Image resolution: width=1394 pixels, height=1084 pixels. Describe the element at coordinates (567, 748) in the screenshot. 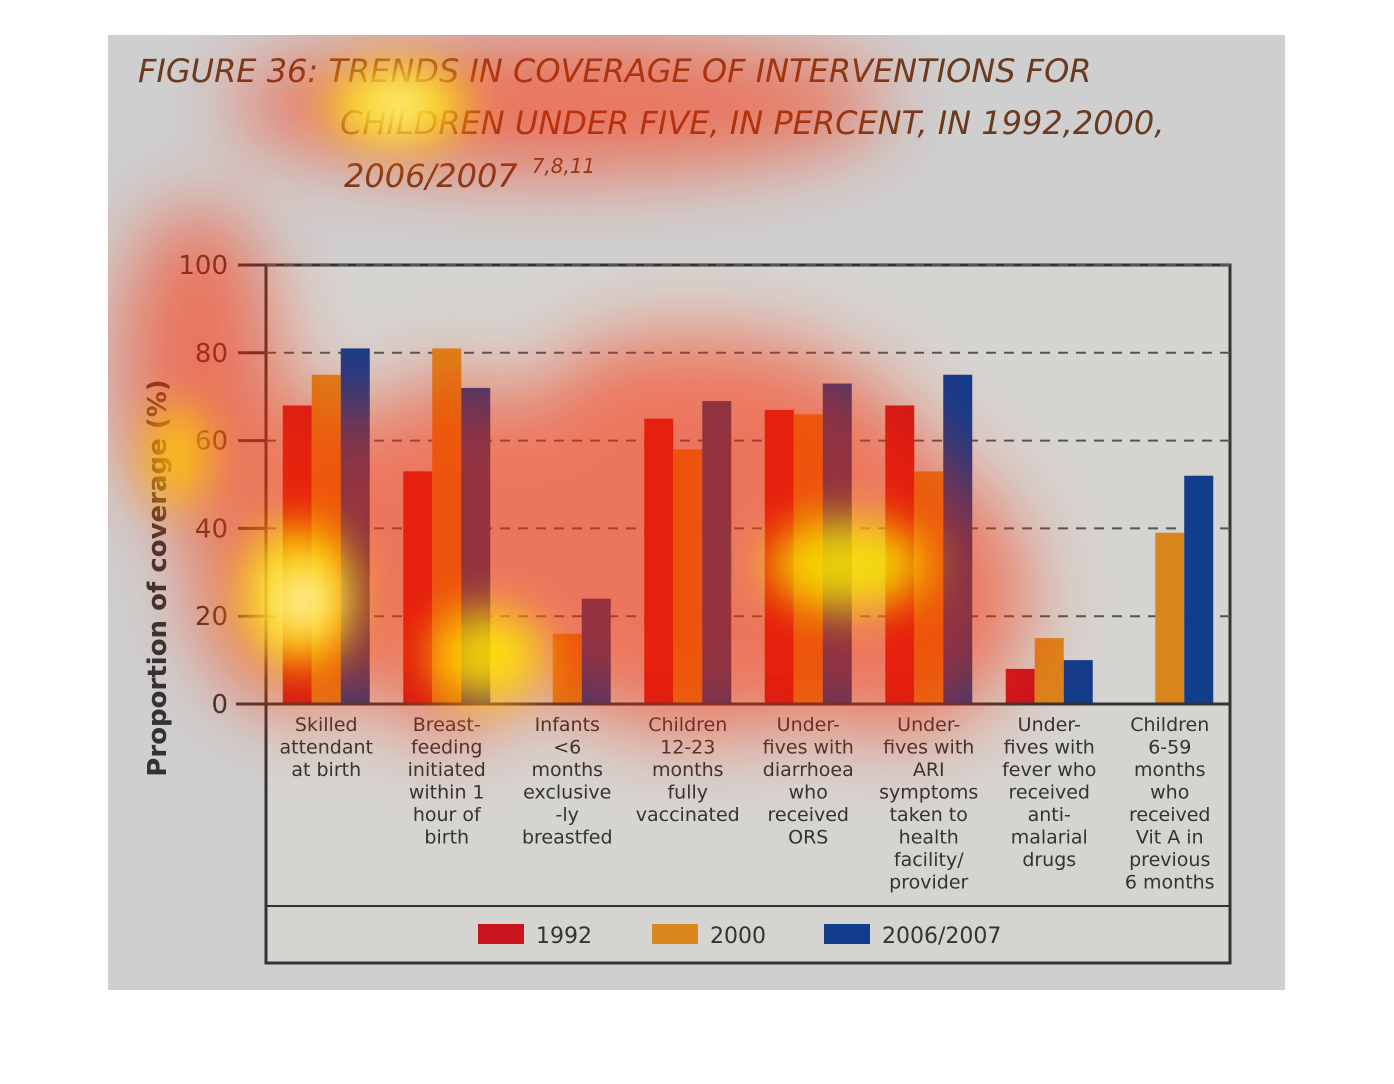

I see `category-label: <6` at that location.